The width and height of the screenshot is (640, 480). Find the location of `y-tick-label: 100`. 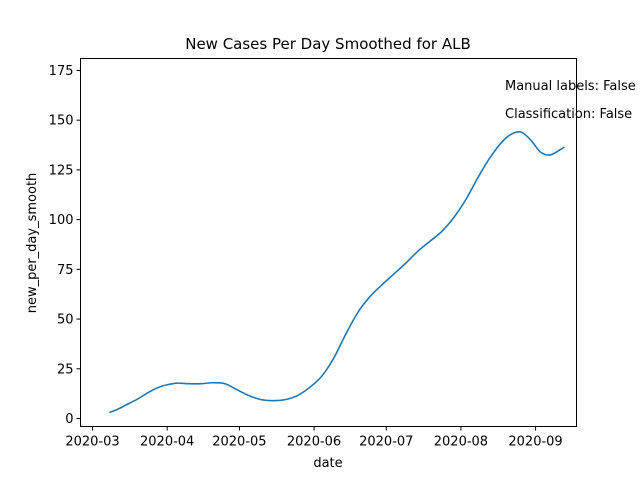

y-tick-label: 100 is located at coordinates (61, 220).